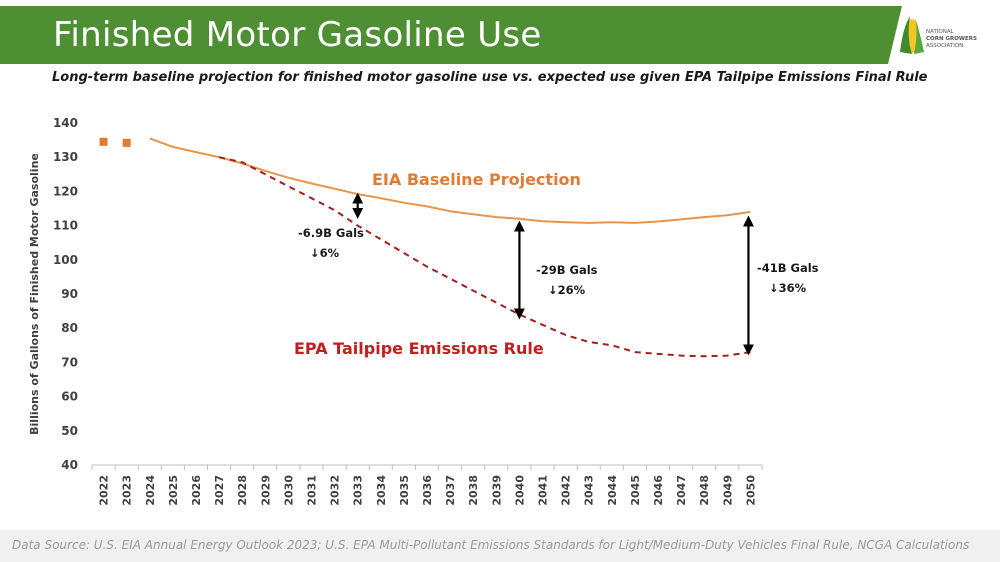 The height and width of the screenshot is (562, 1000). Describe the element at coordinates (69, 328) in the screenshot. I see `y-tick-label: 80` at that location.